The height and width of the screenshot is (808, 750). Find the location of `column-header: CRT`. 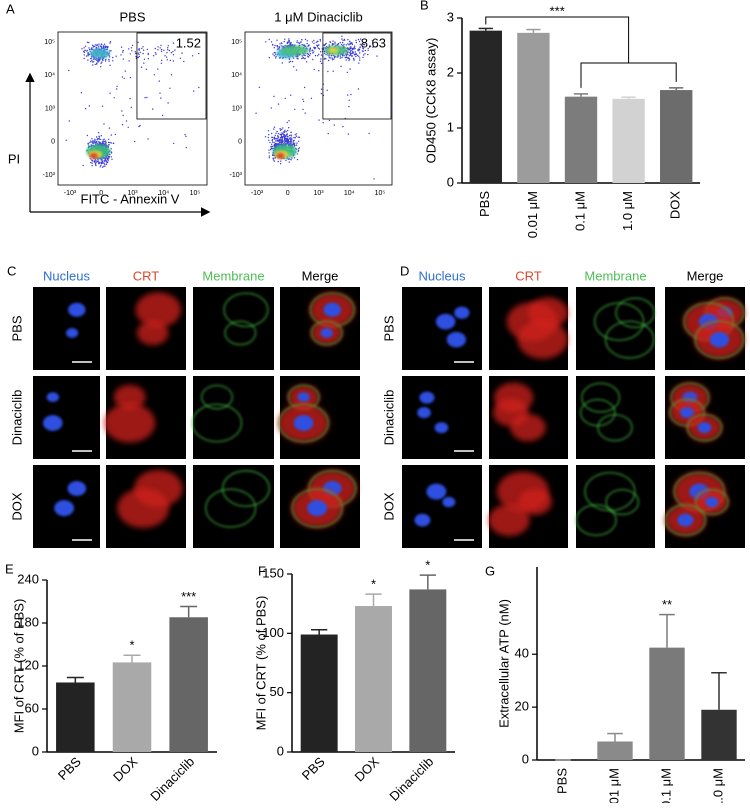

column-header: CRT is located at coordinates (528, 275).